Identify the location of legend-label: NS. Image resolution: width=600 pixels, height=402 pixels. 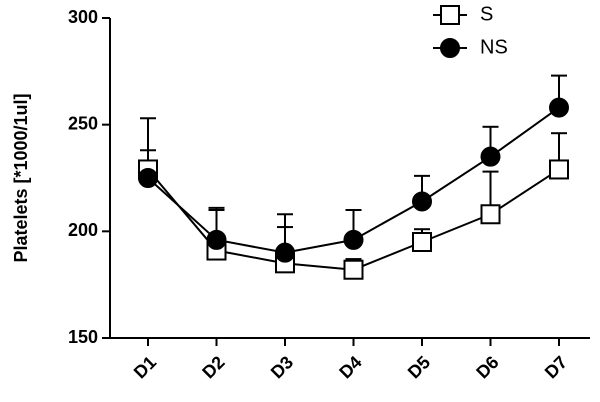
(494, 47).